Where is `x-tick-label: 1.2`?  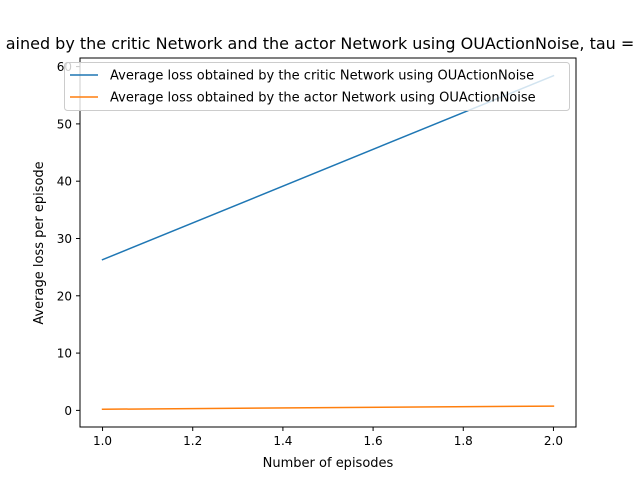 x-tick-label: 1.2 is located at coordinates (192, 441).